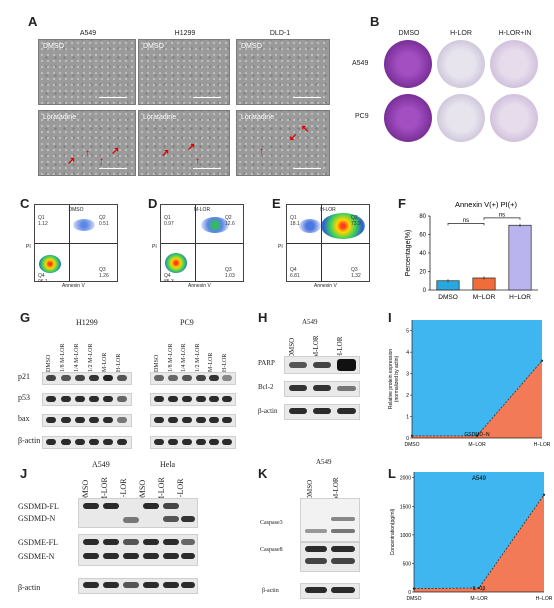 This screenshot has height=608, width=554. What do you see at coordinates (486, 204) in the screenshot?
I see `chart-title: Annexin V(+) PI(+)` at bounding box center [486, 204].